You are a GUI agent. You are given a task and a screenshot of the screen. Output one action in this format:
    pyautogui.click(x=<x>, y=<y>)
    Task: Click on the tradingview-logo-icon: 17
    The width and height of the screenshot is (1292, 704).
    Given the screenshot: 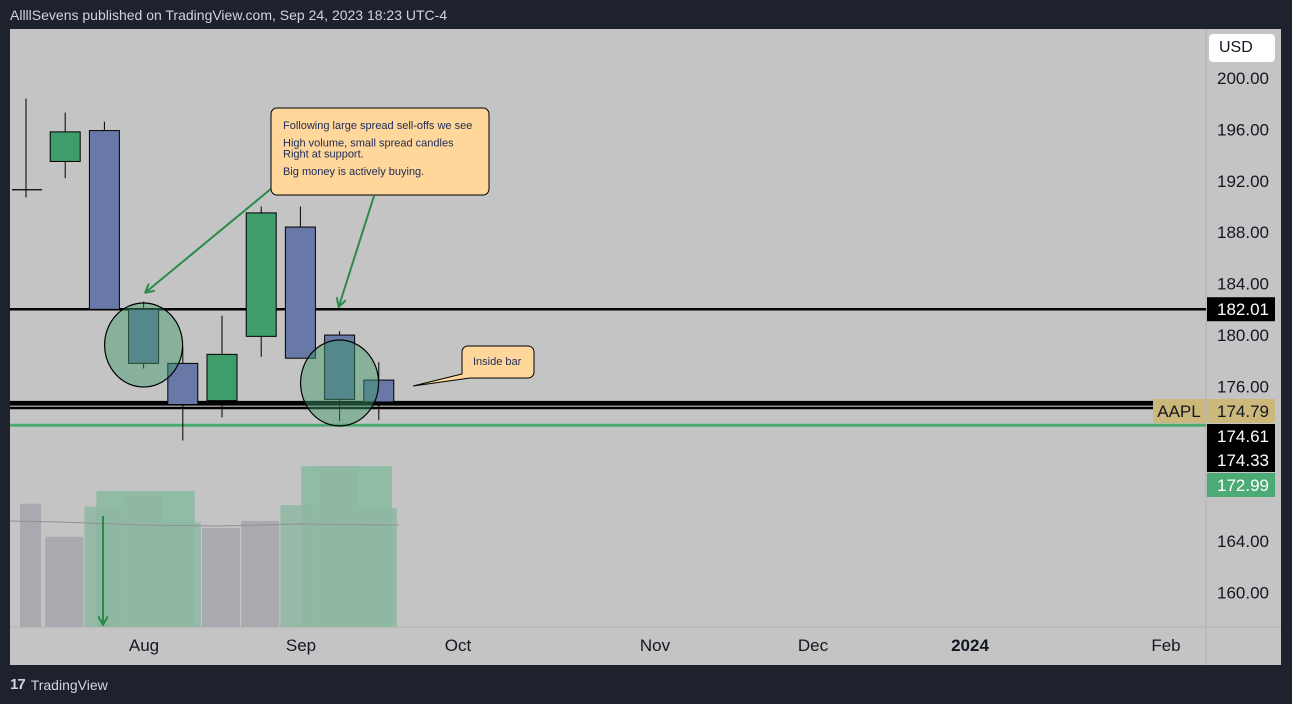 What is the action you would take?
    pyautogui.click(x=18, y=684)
    